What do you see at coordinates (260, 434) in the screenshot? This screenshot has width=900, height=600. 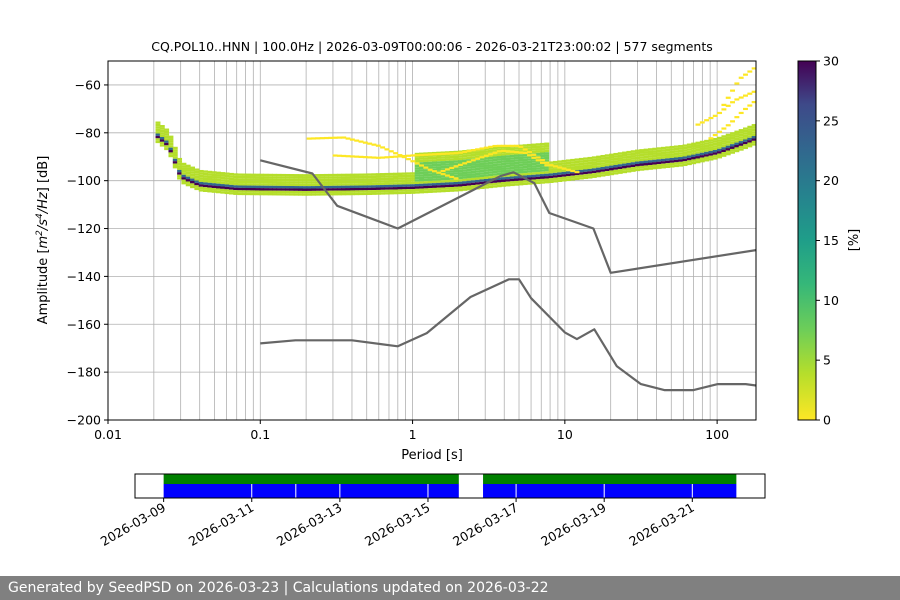 I see `x-tick-label: 0.1` at bounding box center [260, 434].